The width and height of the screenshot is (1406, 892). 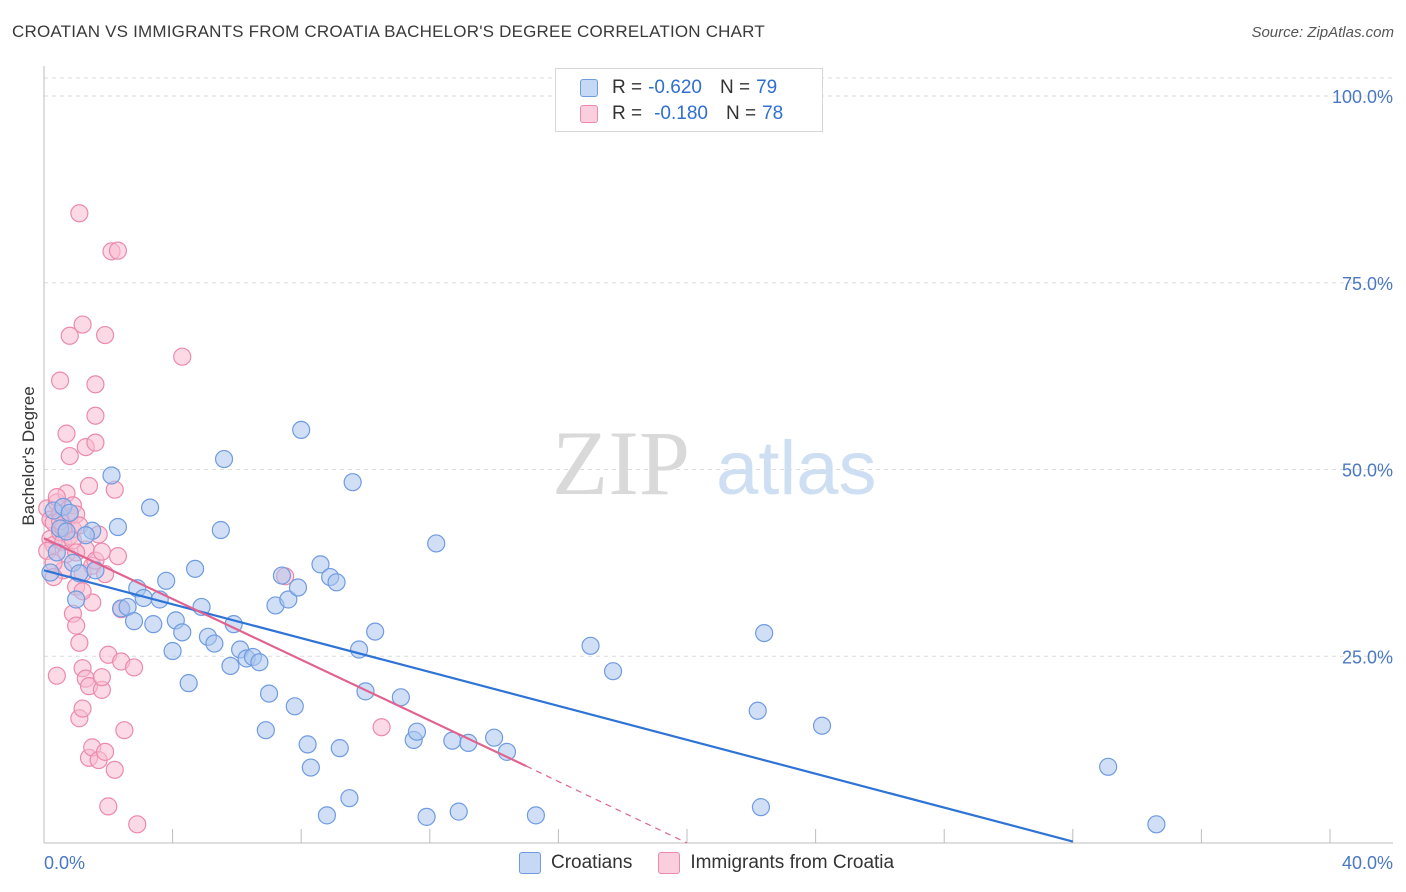 What do you see at coordinates (1362, 97) in the screenshot?
I see `y-tick-label: 100.0%` at bounding box center [1362, 97].